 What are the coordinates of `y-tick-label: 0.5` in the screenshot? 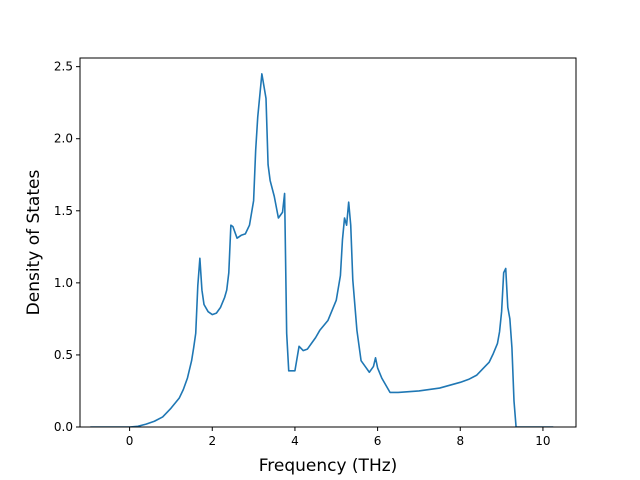 It's located at (63, 355).